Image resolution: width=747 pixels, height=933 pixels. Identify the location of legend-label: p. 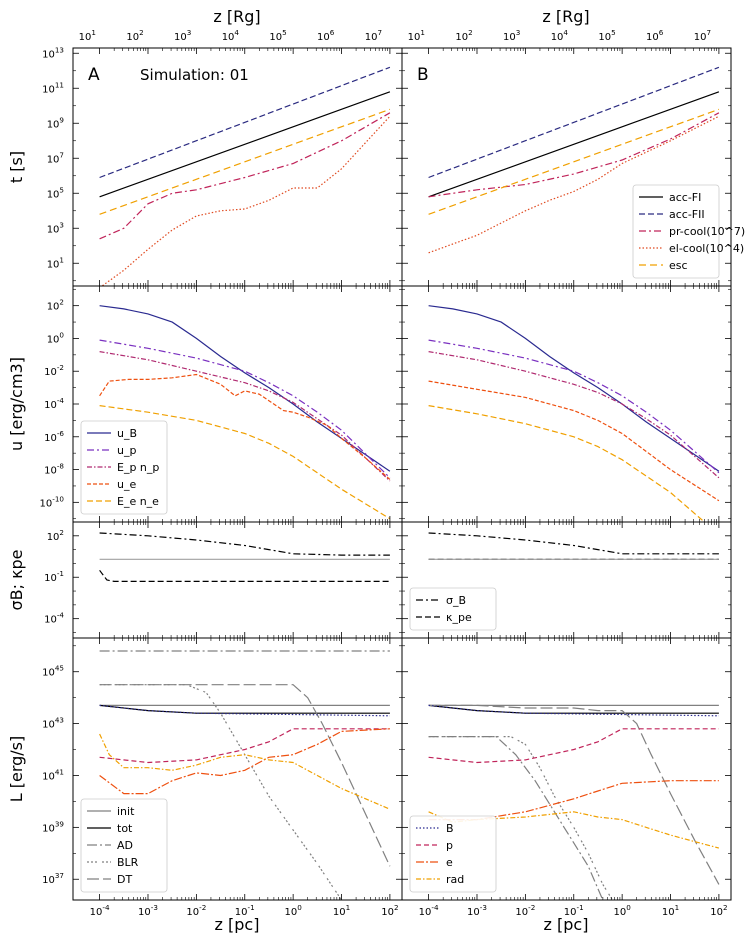
(449, 845).